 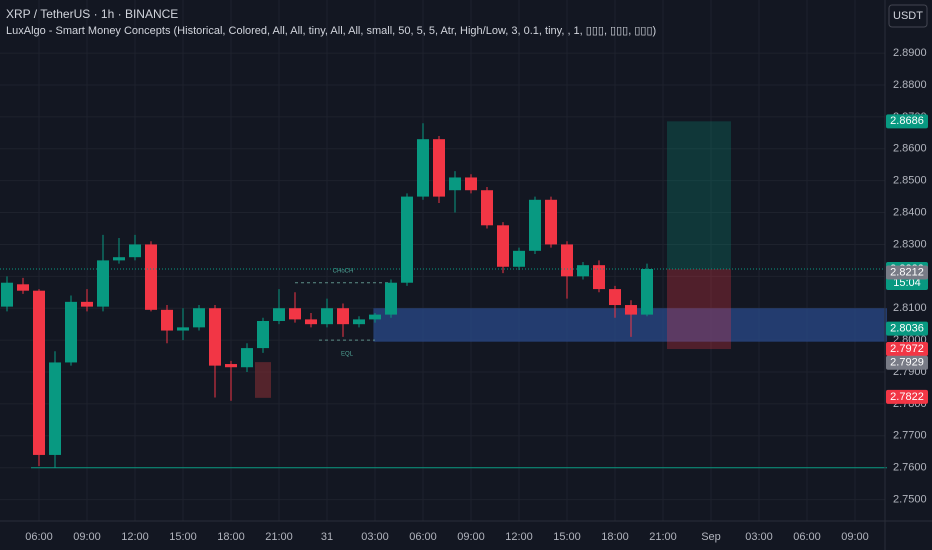 What do you see at coordinates (699, 195) in the screenshot?
I see `target-zone` at bounding box center [699, 195].